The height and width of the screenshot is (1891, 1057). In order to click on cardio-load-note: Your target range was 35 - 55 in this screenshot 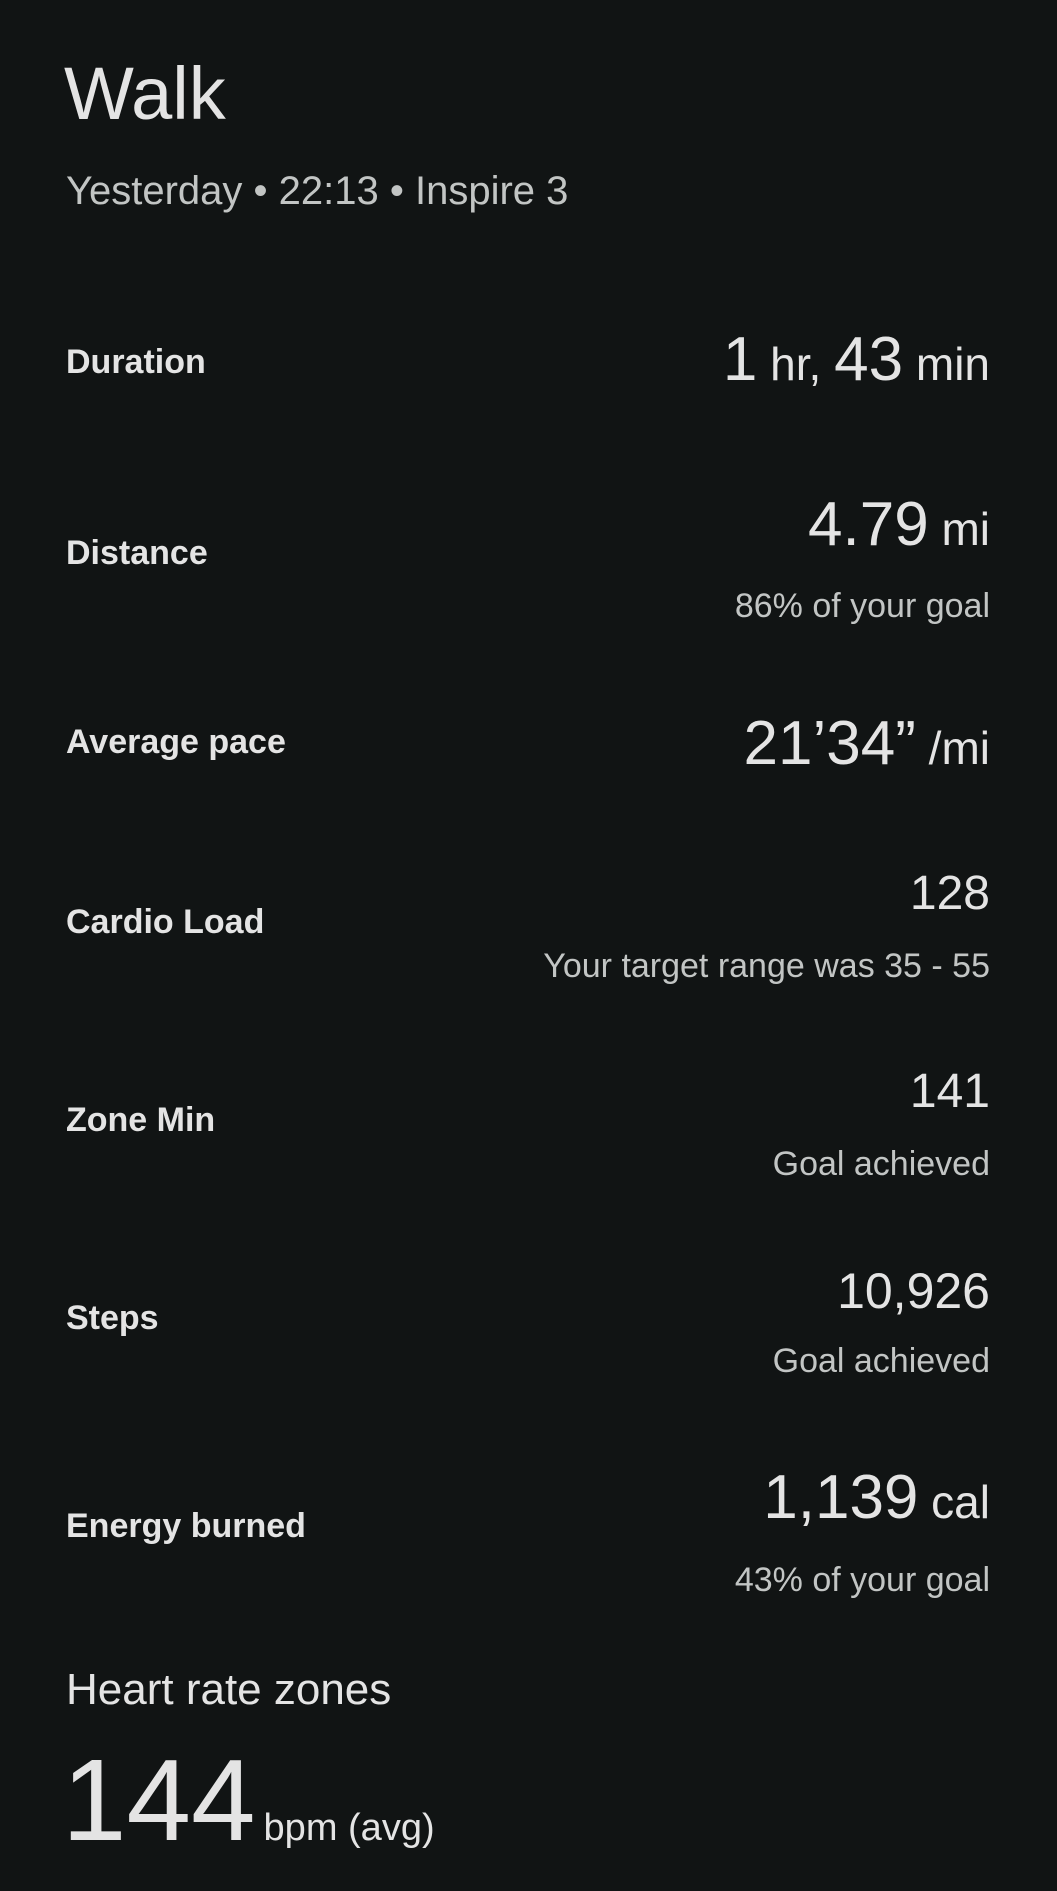, I will do `click(766, 966)`.